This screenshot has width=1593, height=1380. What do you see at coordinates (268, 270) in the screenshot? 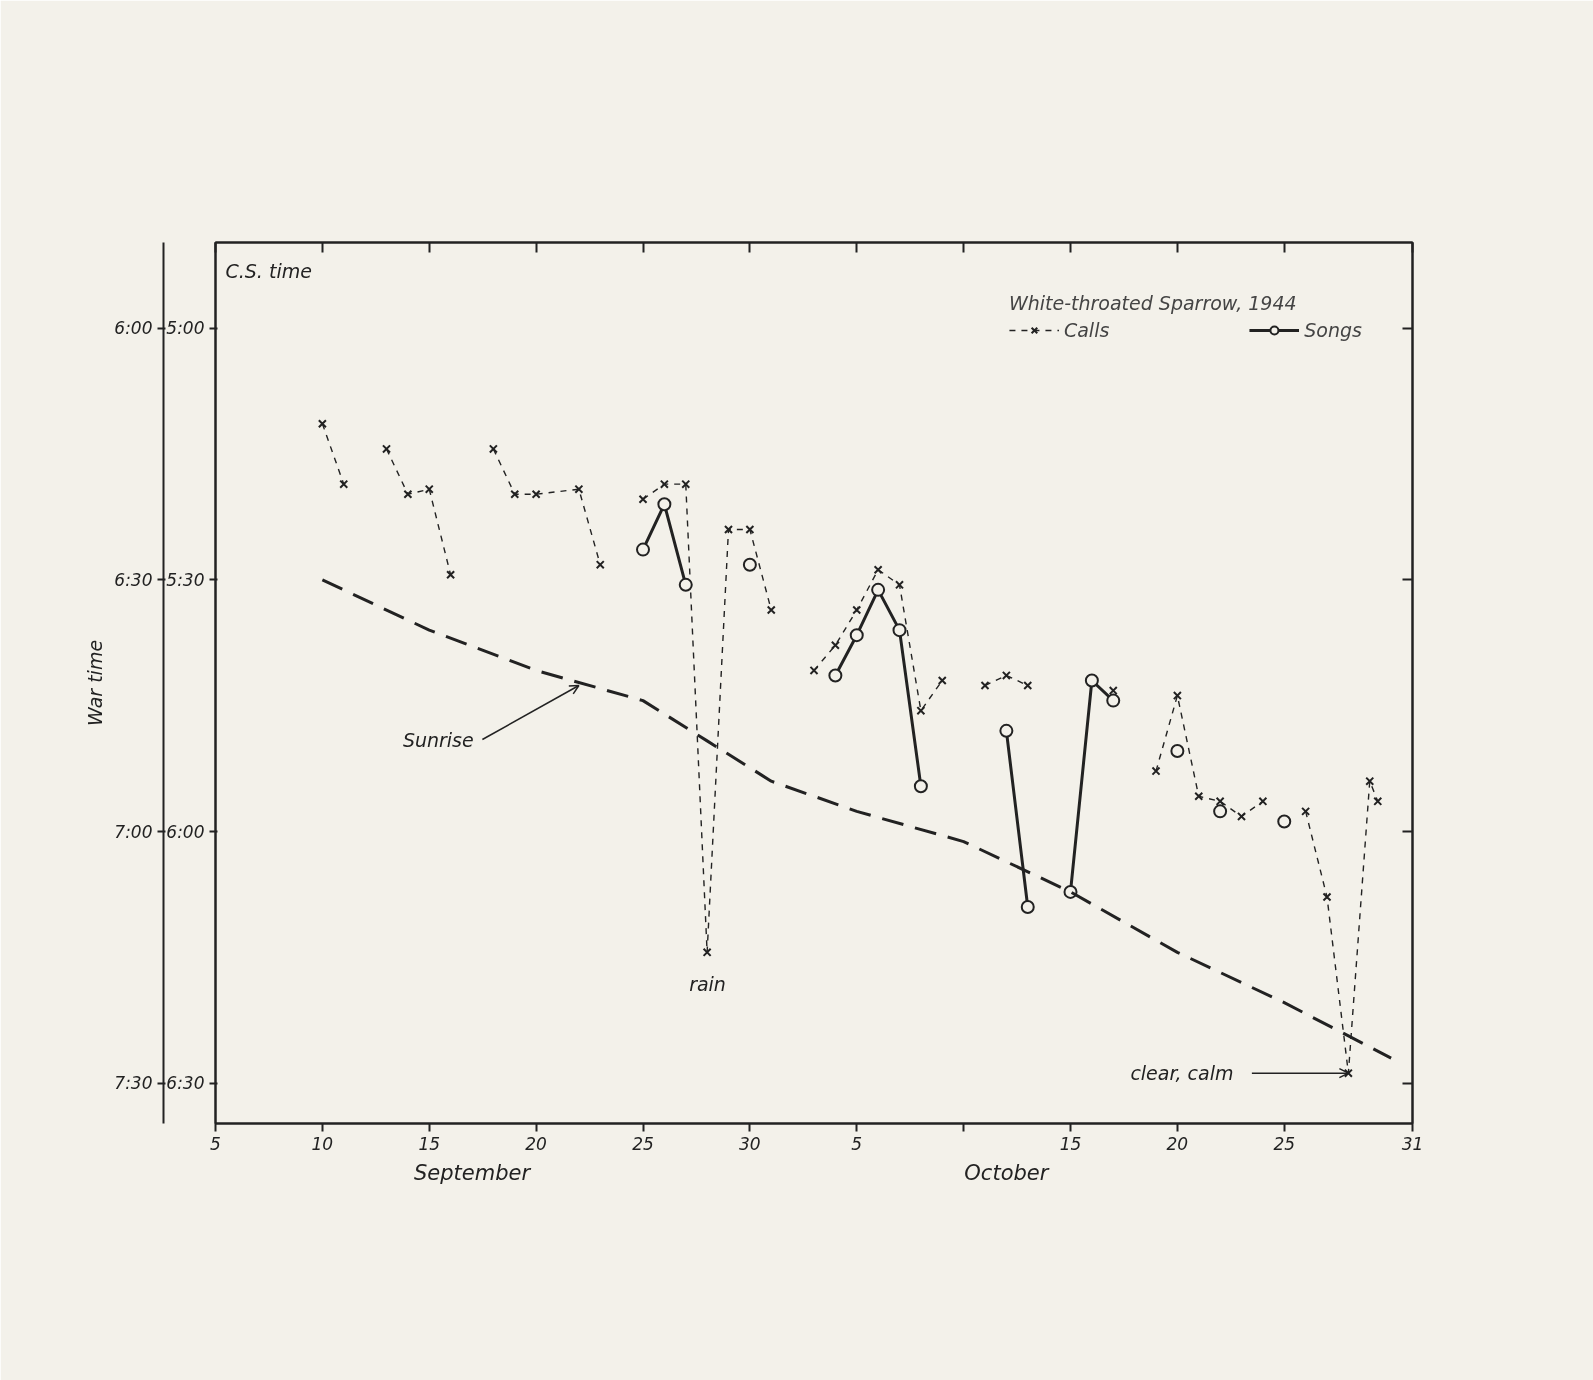
I see `y2-axis-title: C.S. time` at bounding box center [268, 270].